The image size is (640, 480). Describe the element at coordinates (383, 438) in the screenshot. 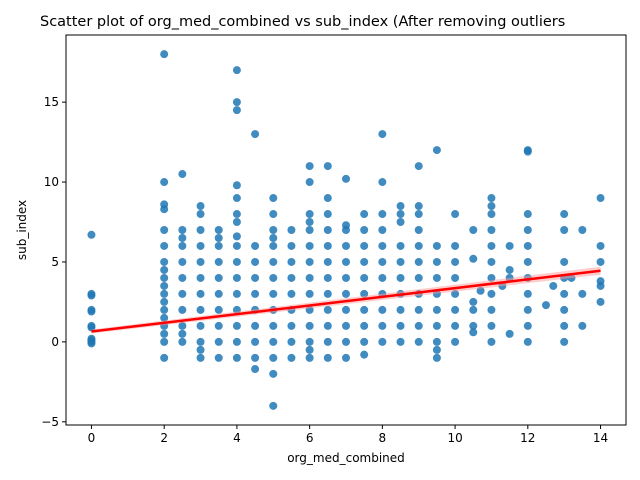

I see `x-tick-label: 8` at that location.